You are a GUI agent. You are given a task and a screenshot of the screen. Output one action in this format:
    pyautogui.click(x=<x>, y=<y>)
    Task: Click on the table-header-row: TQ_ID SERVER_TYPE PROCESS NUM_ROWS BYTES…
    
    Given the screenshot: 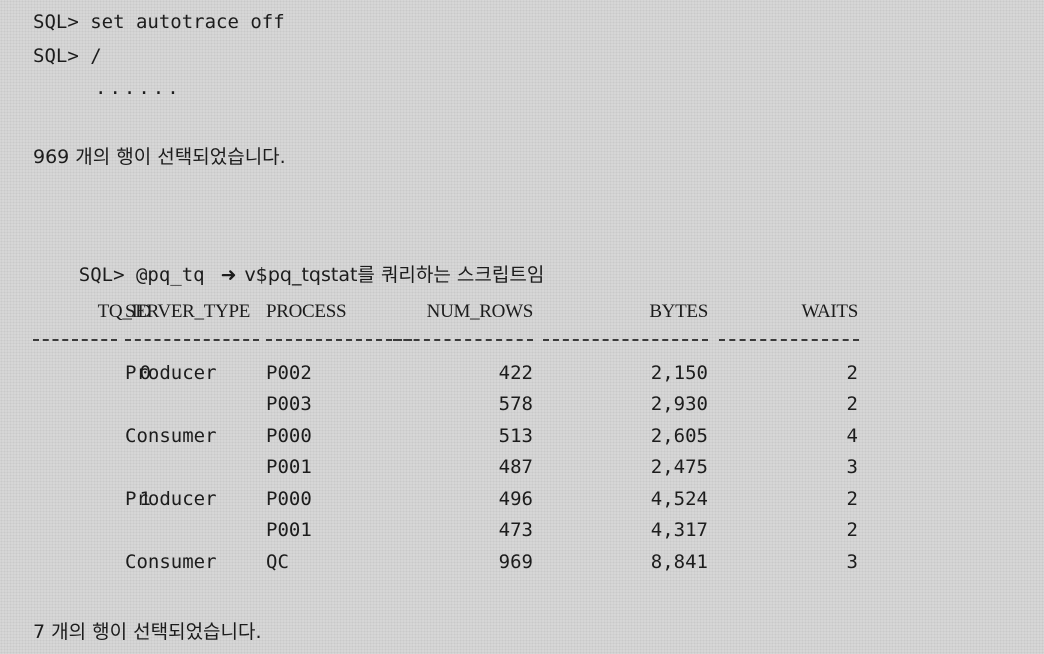 What is the action you would take?
    pyautogui.click(x=448, y=312)
    